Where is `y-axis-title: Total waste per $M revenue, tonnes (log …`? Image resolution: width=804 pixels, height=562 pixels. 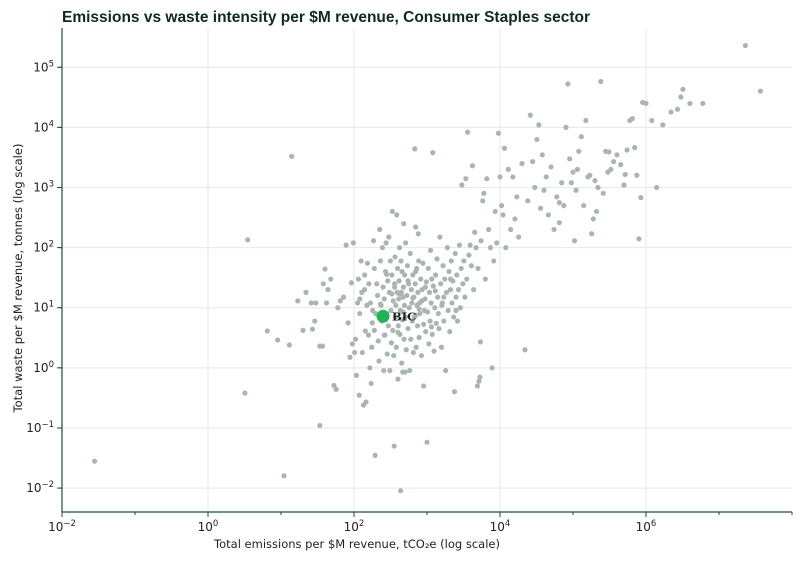
y-axis-title: Total waste per $M revenue, tonnes (log … is located at coordinates (18, 279).